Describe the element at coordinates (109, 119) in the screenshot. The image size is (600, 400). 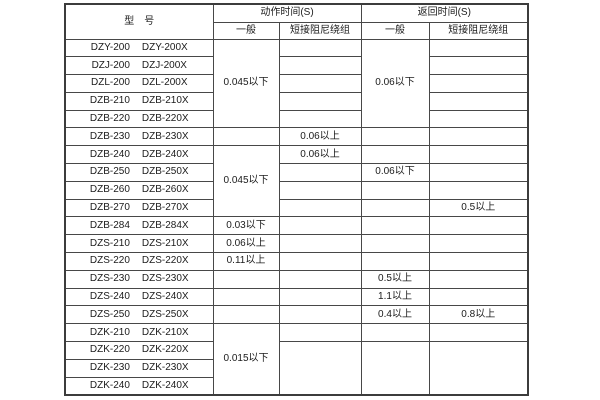
I see `model-name-primary: DZB-220` at that location.